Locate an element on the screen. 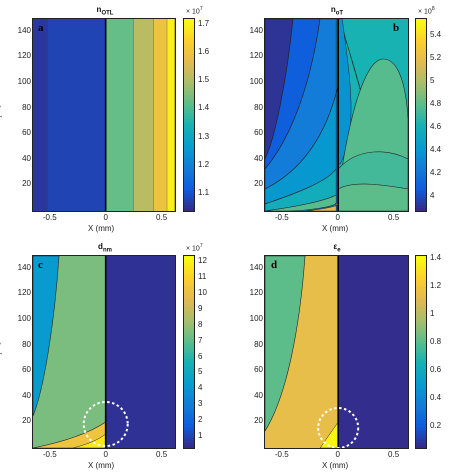 The width and height of the screenshot is (474, 474). panel-b-title: noT is located at coordinates (337, 11).